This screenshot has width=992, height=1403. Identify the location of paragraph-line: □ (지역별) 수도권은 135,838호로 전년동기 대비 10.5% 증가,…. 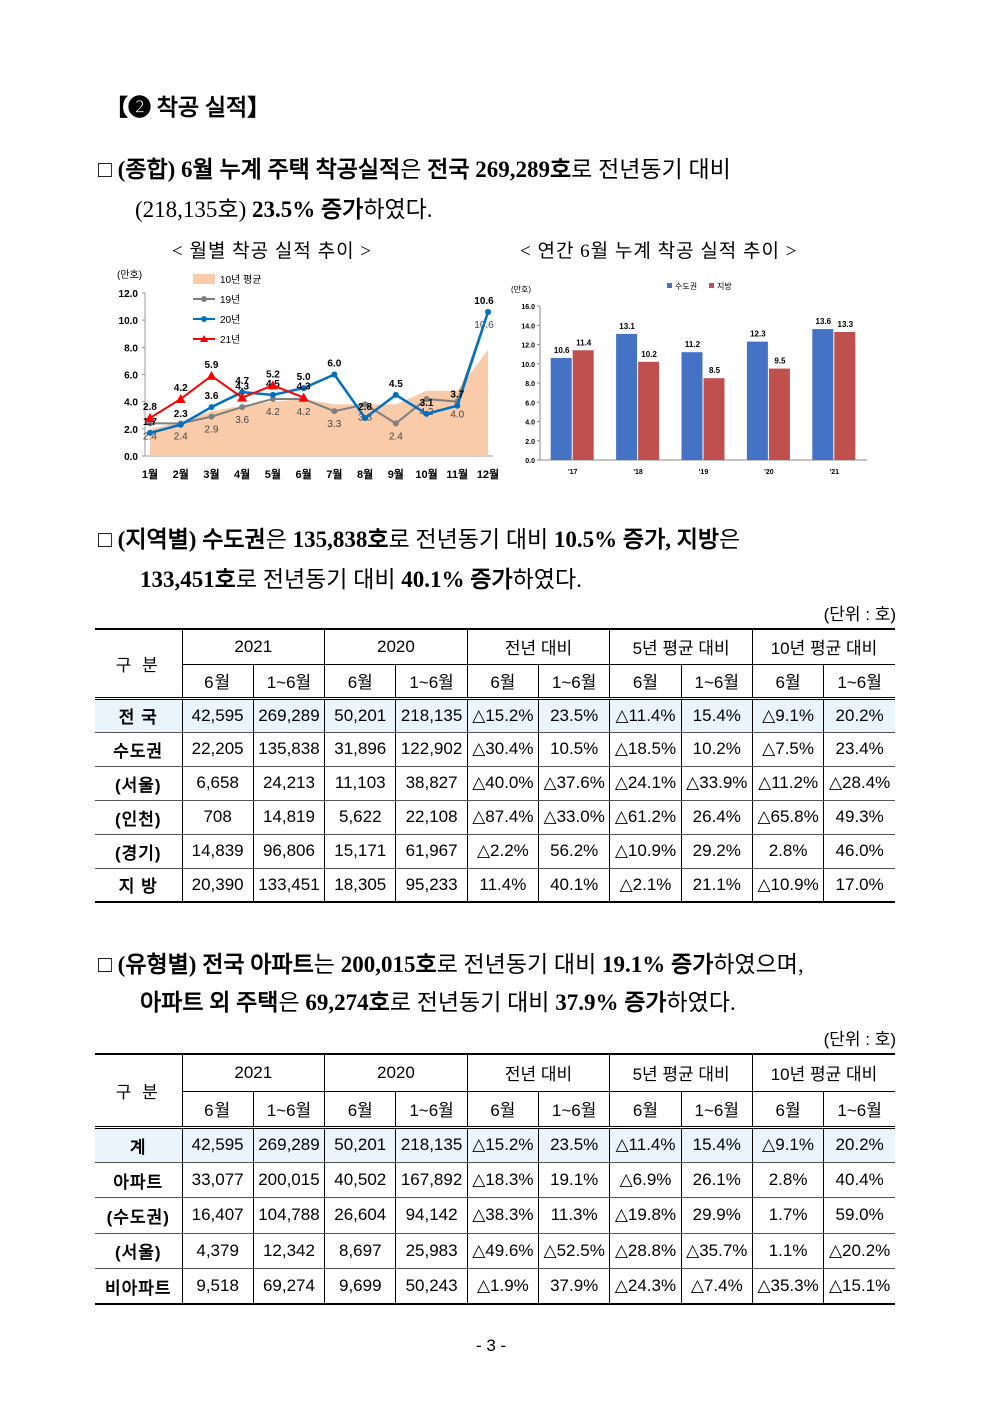
(419, 537).